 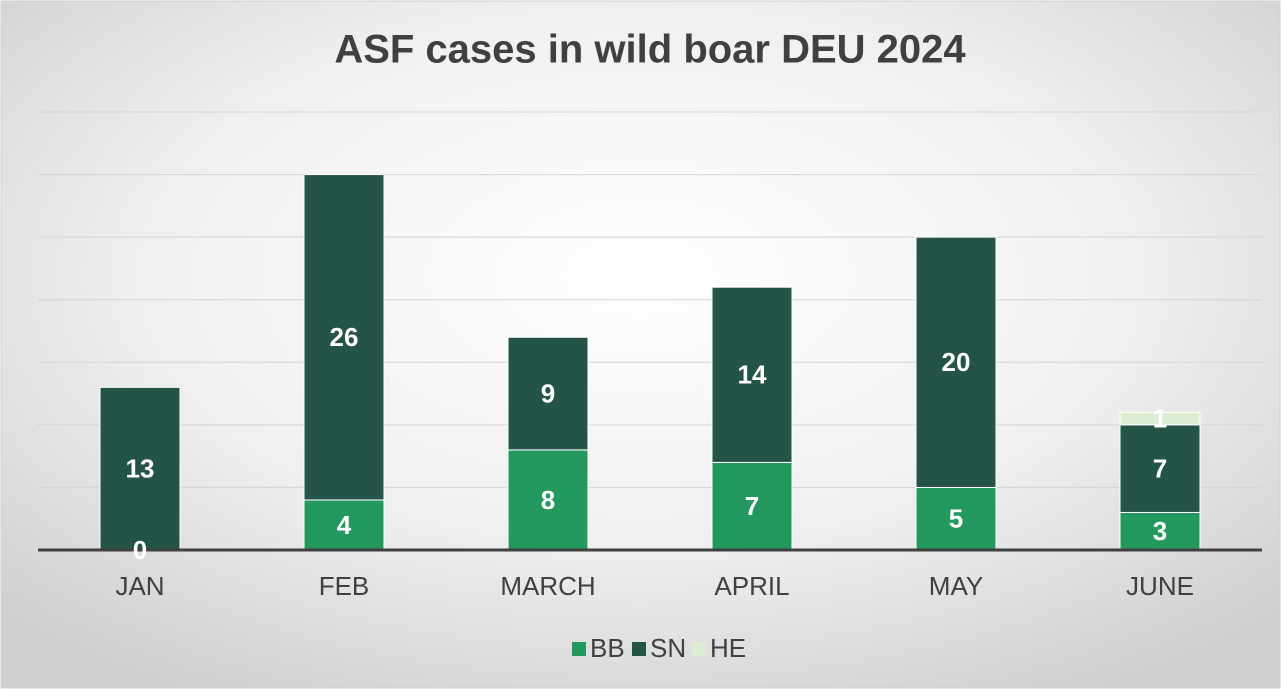 What do you see at coordinates (728, 648) in the screenshot?
I see `legend-label: HE` at bounding box center [728, 648].